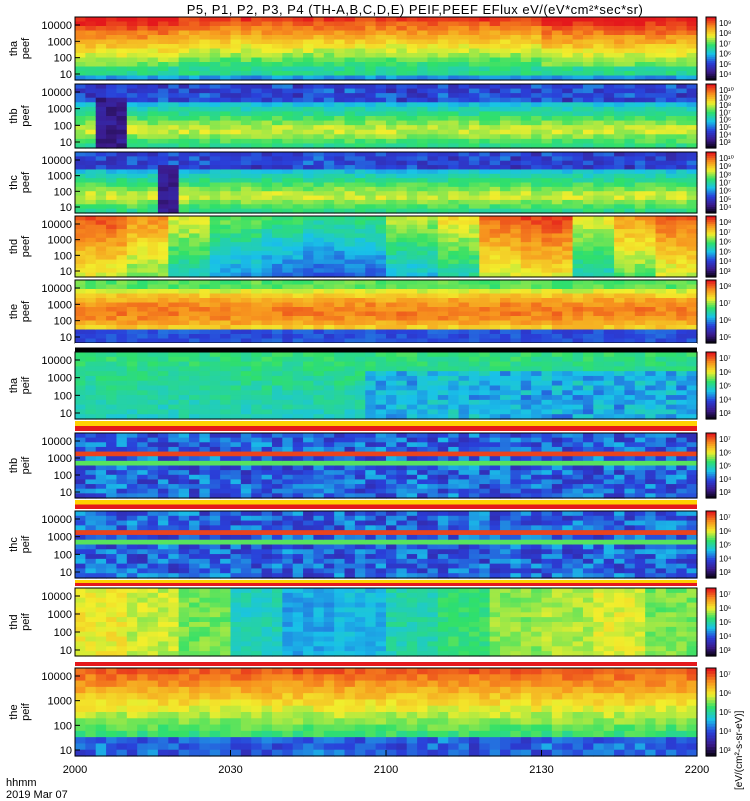 Image resolution: width=750 pixels, height=801 pixels. I want to click on y-tick-label: 10, so click(66, 338).